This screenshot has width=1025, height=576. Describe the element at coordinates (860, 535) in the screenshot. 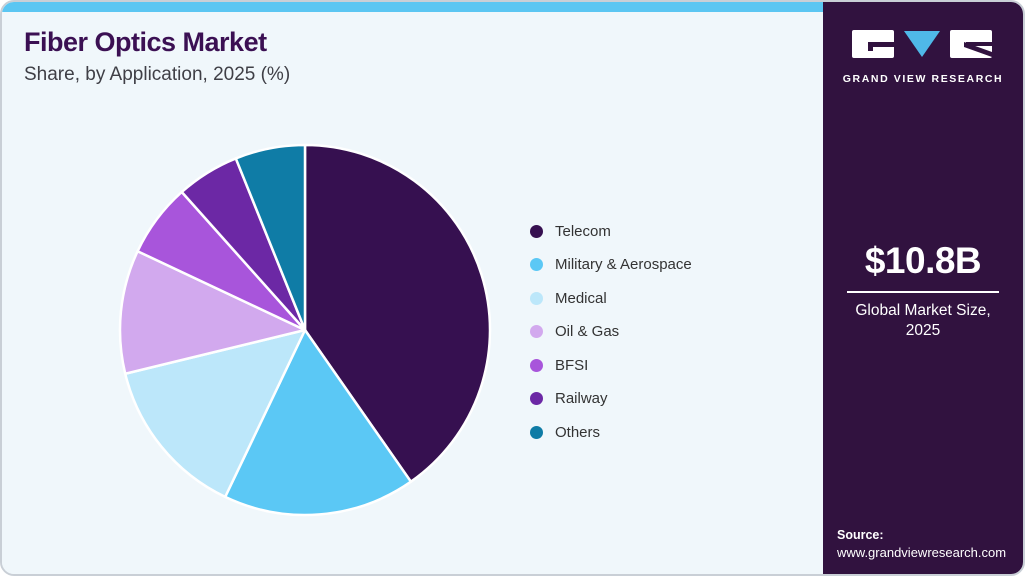

I see `source-label: Source:` at that location.